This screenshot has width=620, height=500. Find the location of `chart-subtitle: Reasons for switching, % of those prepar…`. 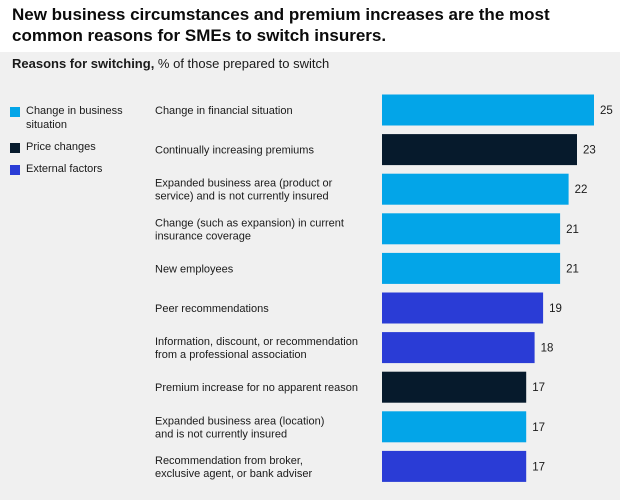

chart-subtitle: Reasons for switching, % of those prepar… is located at coordinates (170, 64).